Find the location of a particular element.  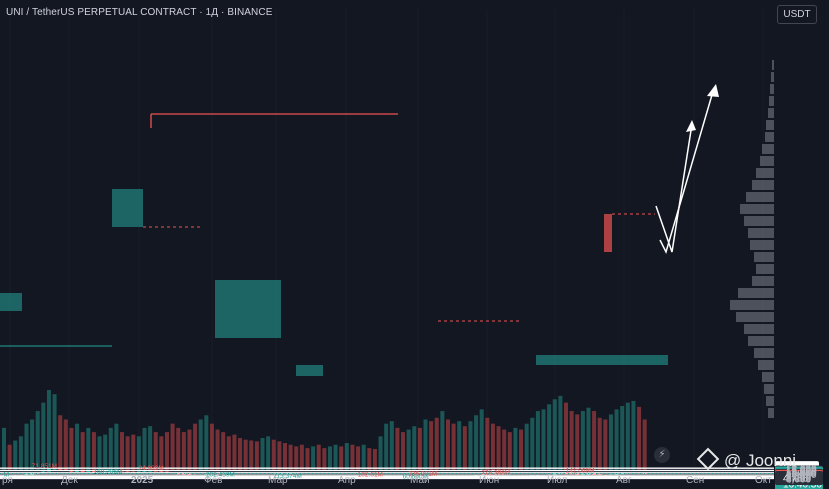

time-tick-label: Фев is located at coordinates (213, 480).